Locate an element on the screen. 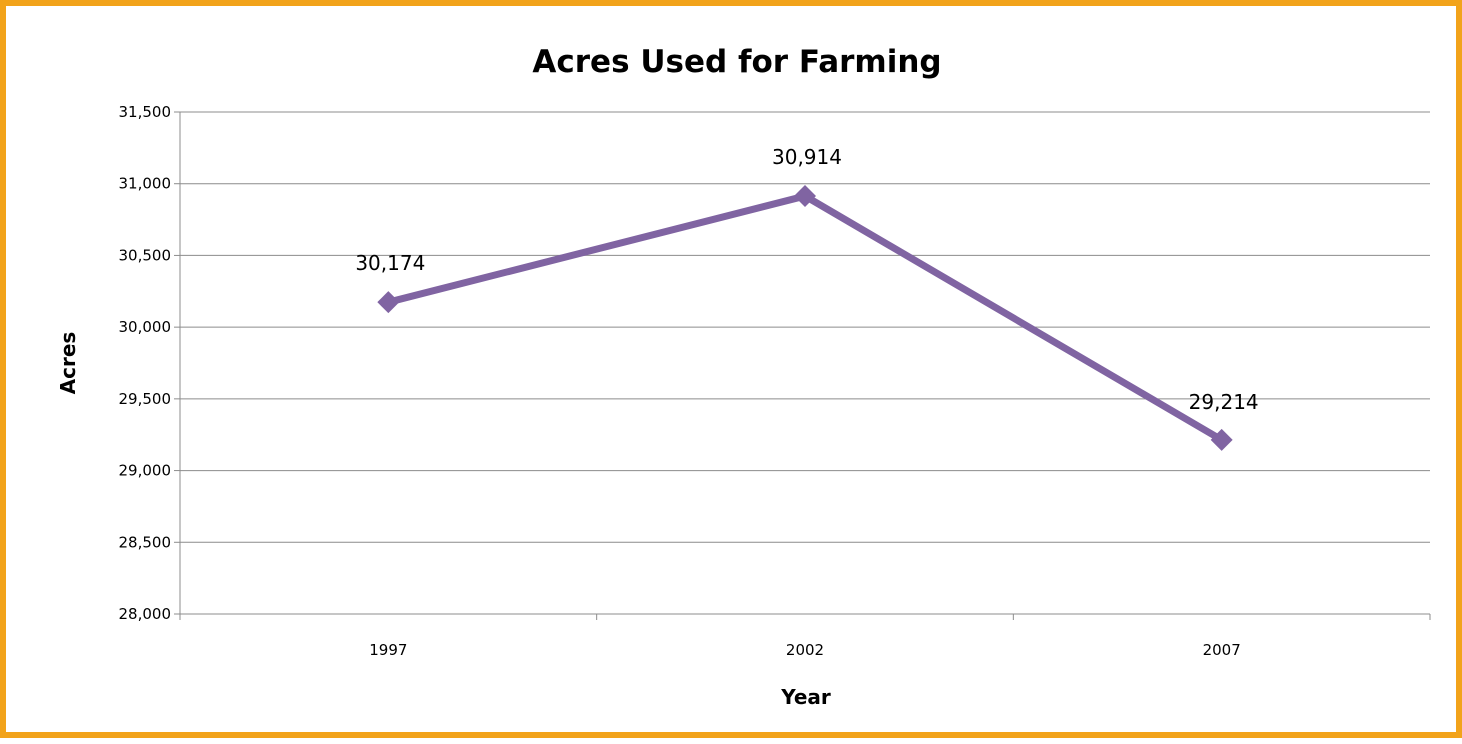  y-tick-label: 31,500 is located at coordinates (145, 112).